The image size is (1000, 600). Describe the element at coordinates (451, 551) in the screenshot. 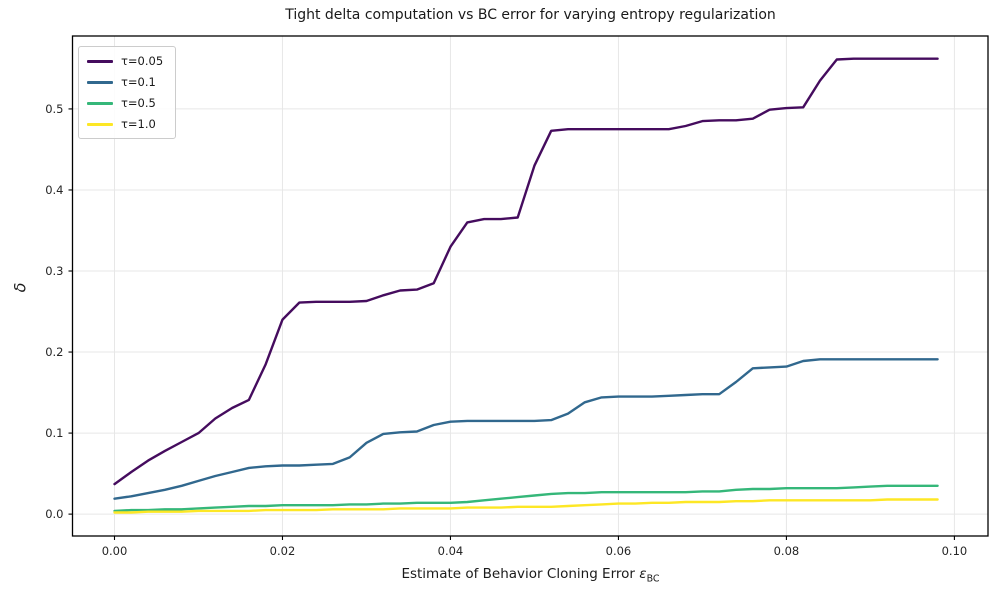

I see `x-tick-label: 0.04` at that location.